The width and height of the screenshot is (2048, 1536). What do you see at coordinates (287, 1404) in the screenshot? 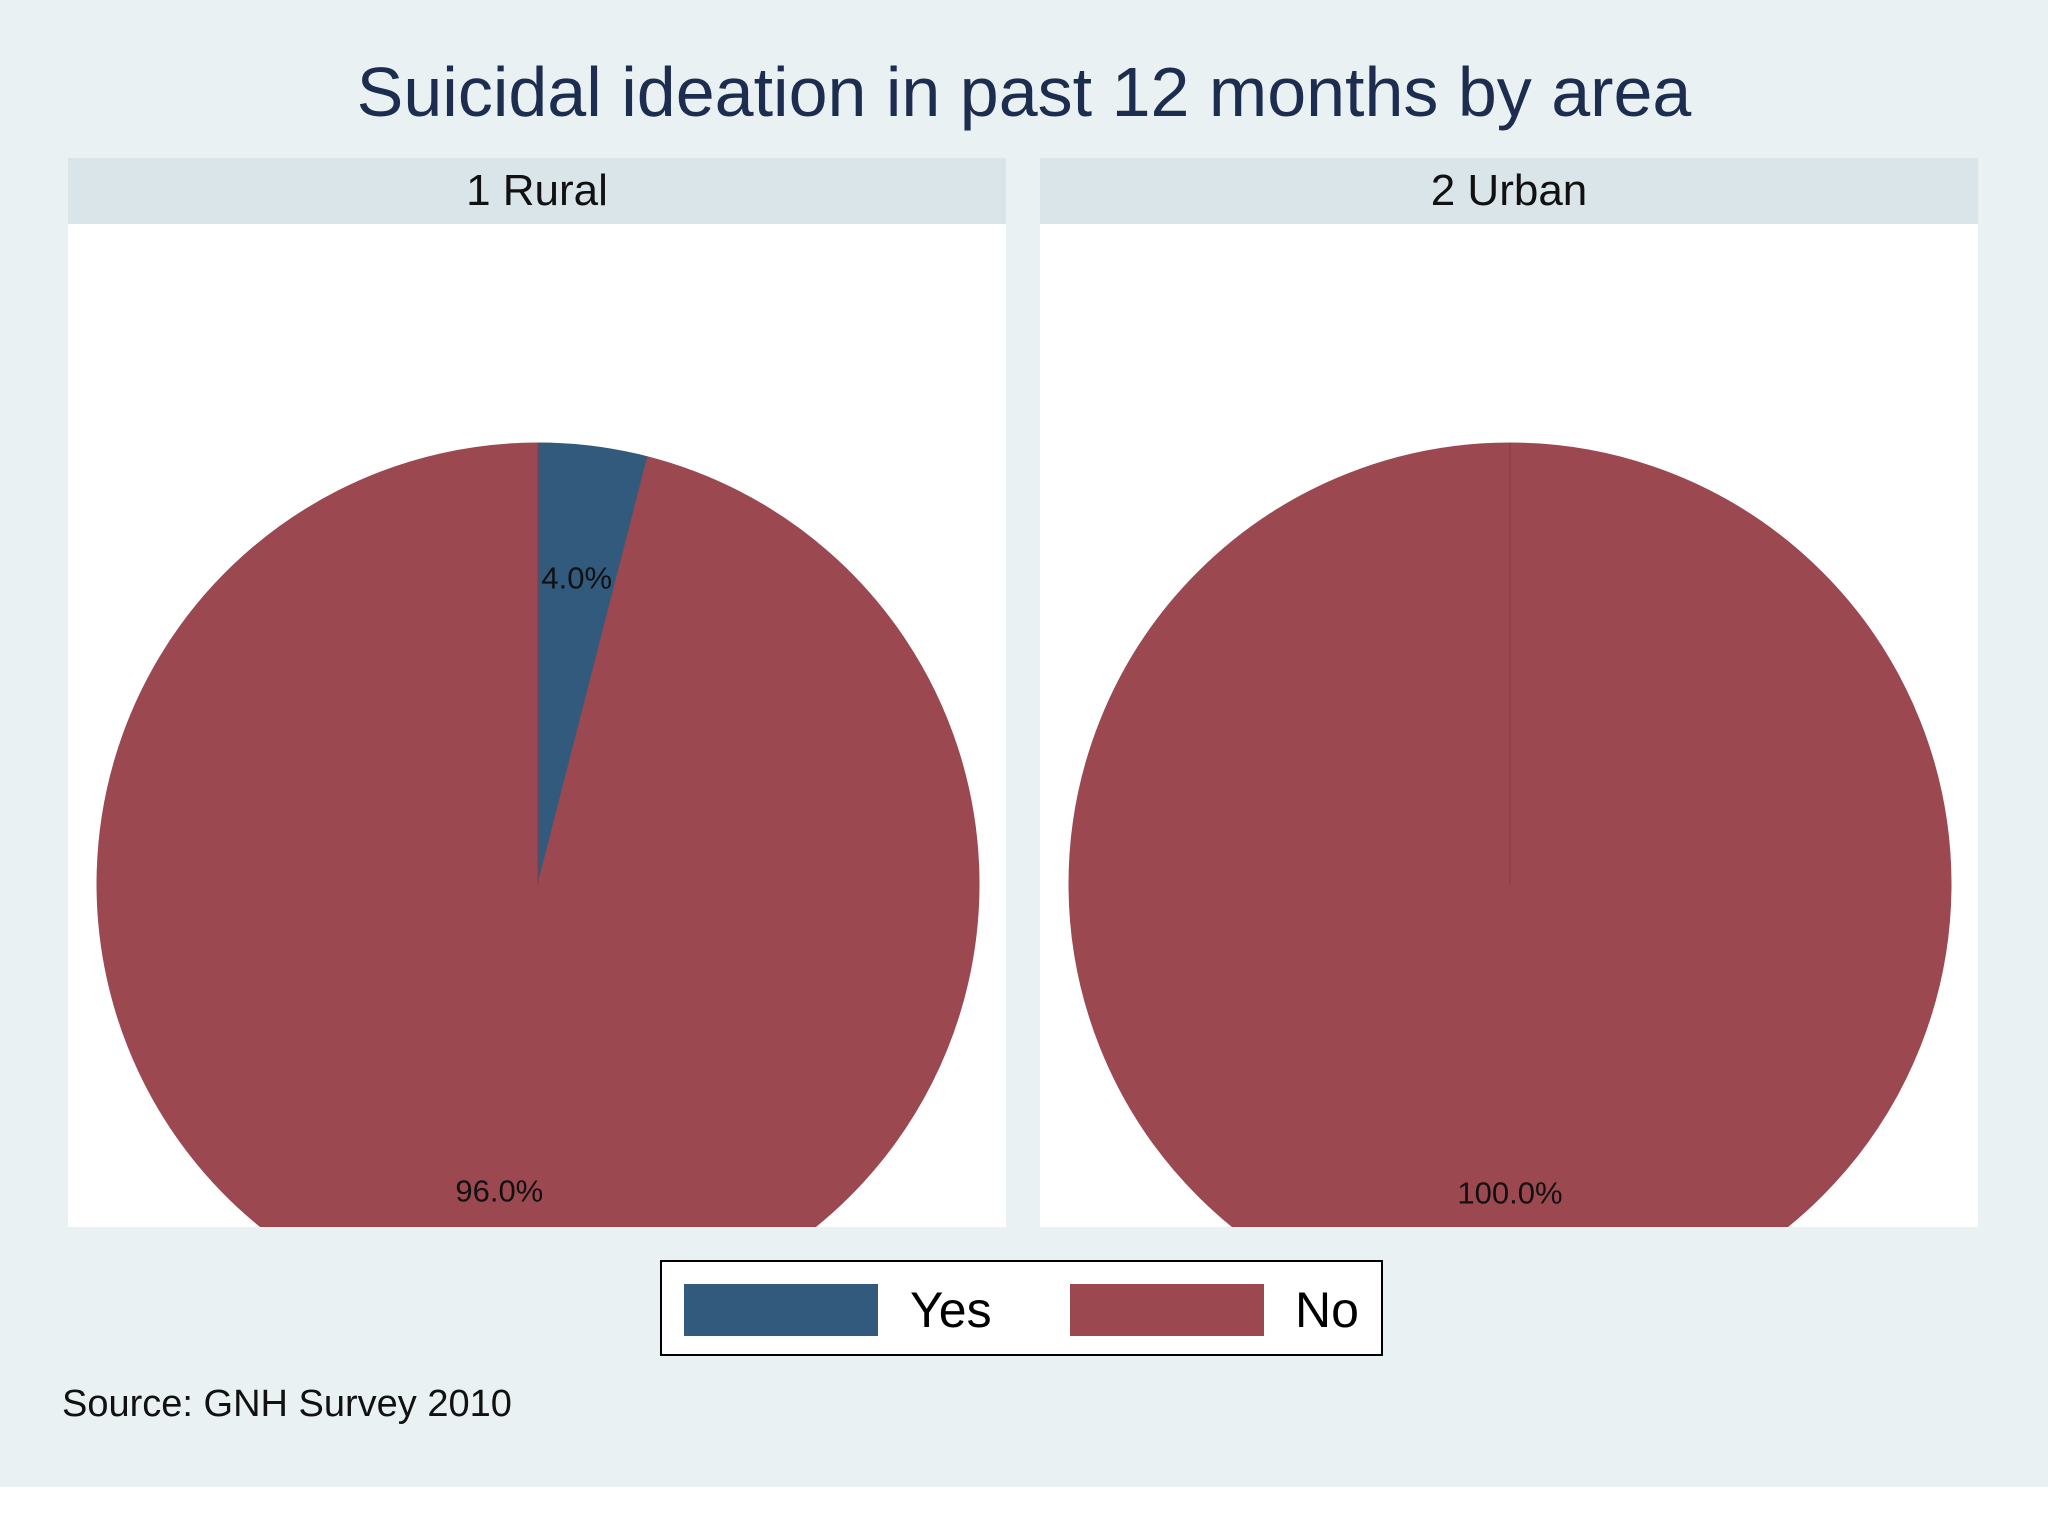
I see `source-note: Source: GNH Survey 2010` at bounding box center [287, 1404].